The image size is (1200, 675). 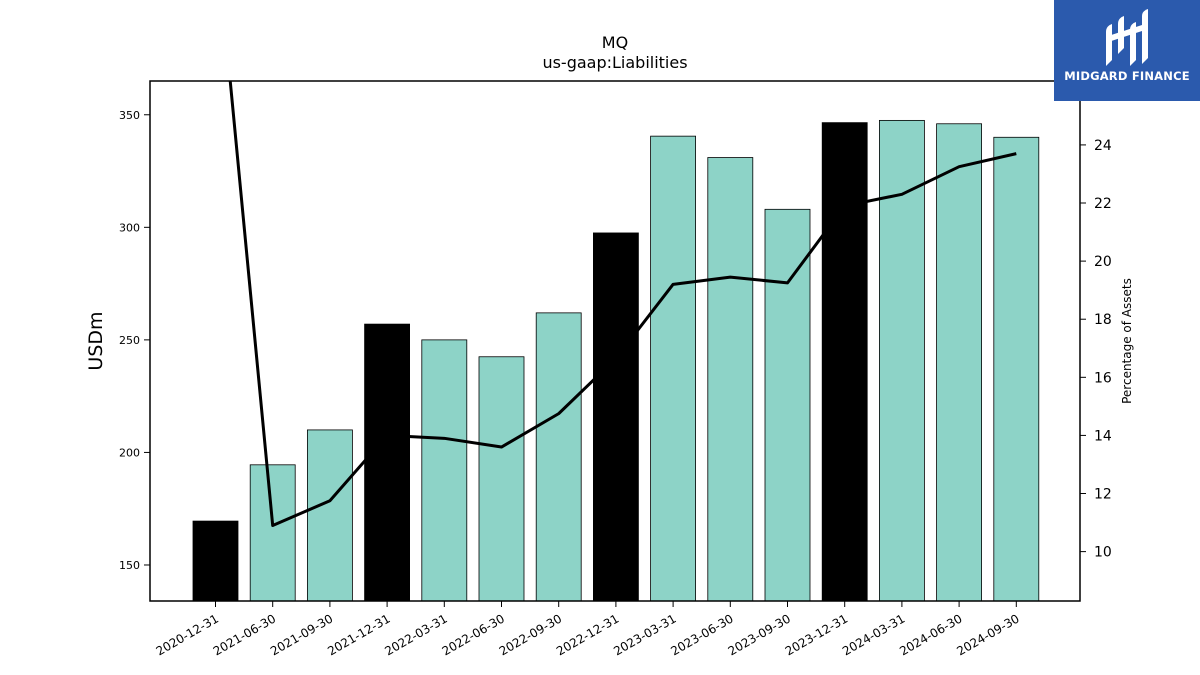 I want to click on x-tick-label: 2024-09-30, so click(x=987, y=634).